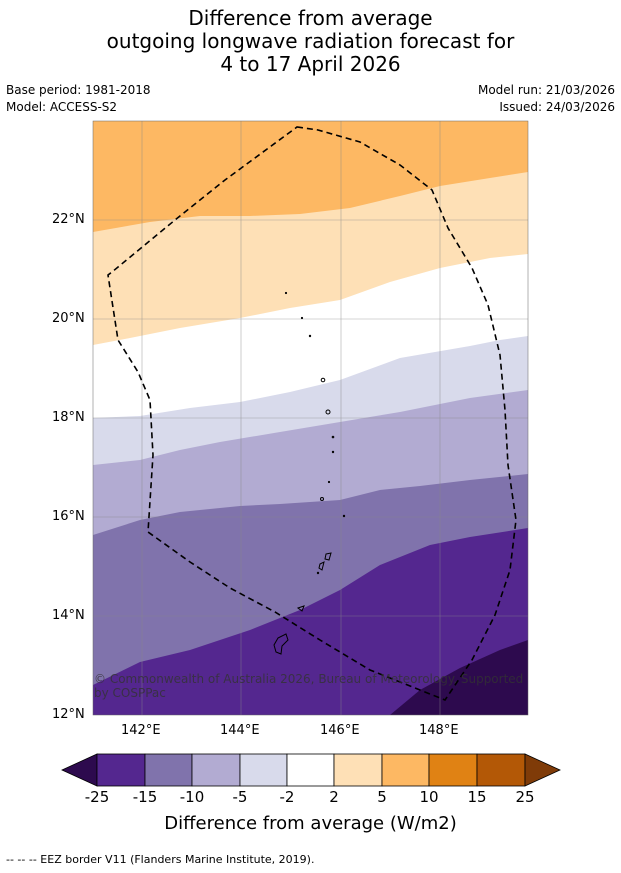 The width and height of the screenshot is (621, 873). What do you see at coordinates (546, 90) in the screenshot?
I see `model-run: Model run: 21/03/2026` at bounding box center [546, 90].